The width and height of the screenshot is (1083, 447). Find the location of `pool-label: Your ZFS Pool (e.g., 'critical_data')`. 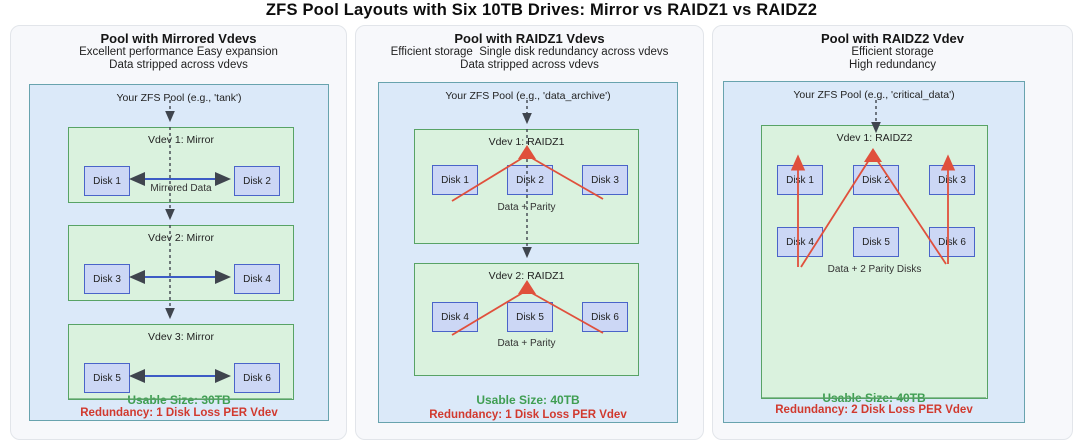

pool-label: Your ZFS Pool (e.g., 'critical_data') is located at coordinates (874, 95).